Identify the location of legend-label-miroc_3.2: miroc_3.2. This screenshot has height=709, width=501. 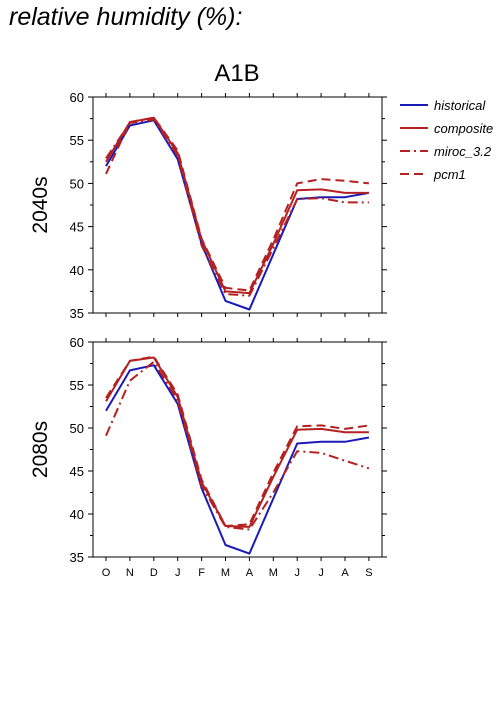
(463, 151).